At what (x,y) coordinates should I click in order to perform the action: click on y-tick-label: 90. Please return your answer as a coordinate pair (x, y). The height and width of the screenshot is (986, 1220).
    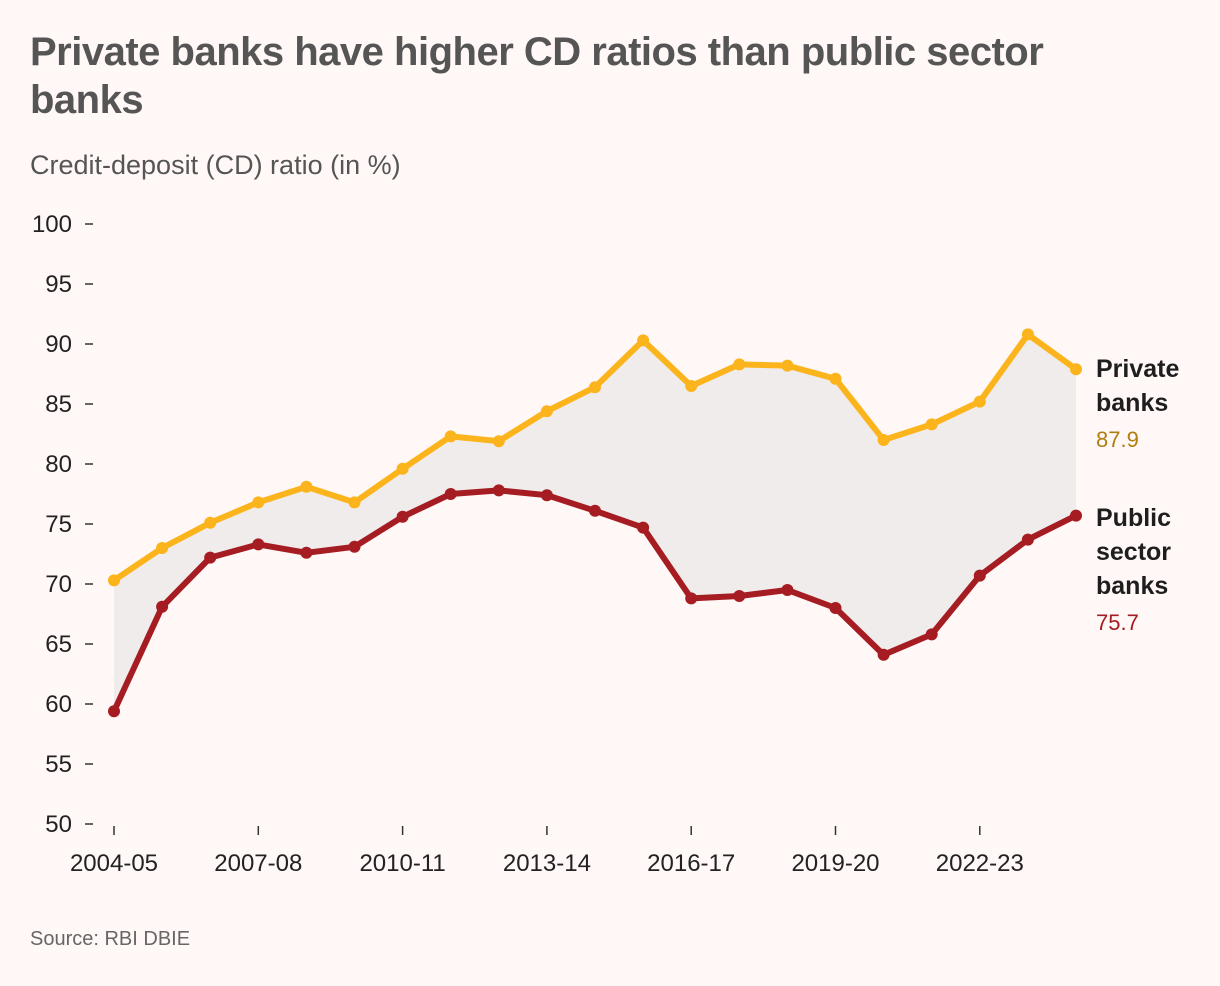
    Looking at the image, I should click on (58, 344).